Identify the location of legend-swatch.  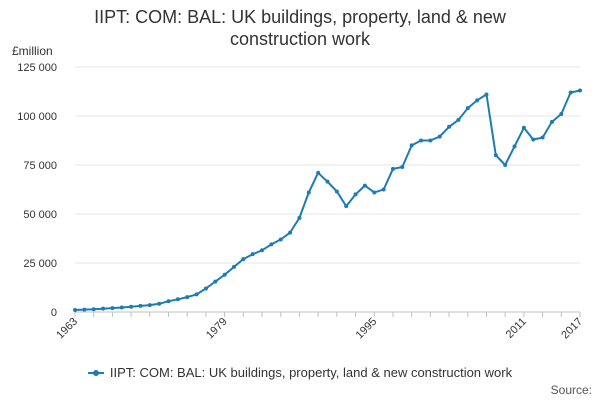
(95, 372).